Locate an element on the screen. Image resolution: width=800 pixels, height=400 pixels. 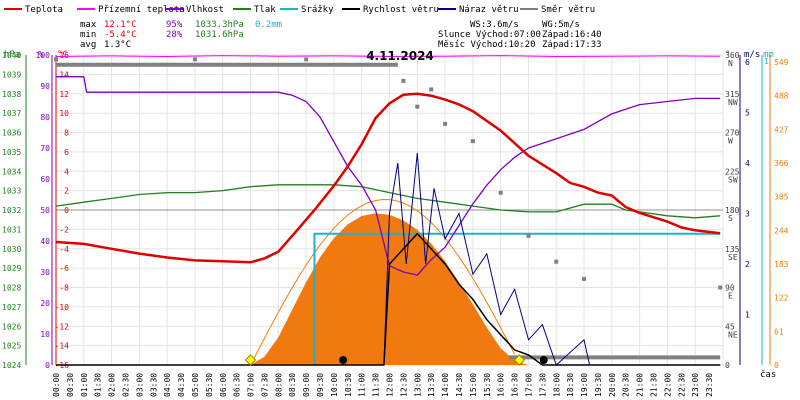
pressure-tick-label: 1039 is located at coordinates (11, 74).